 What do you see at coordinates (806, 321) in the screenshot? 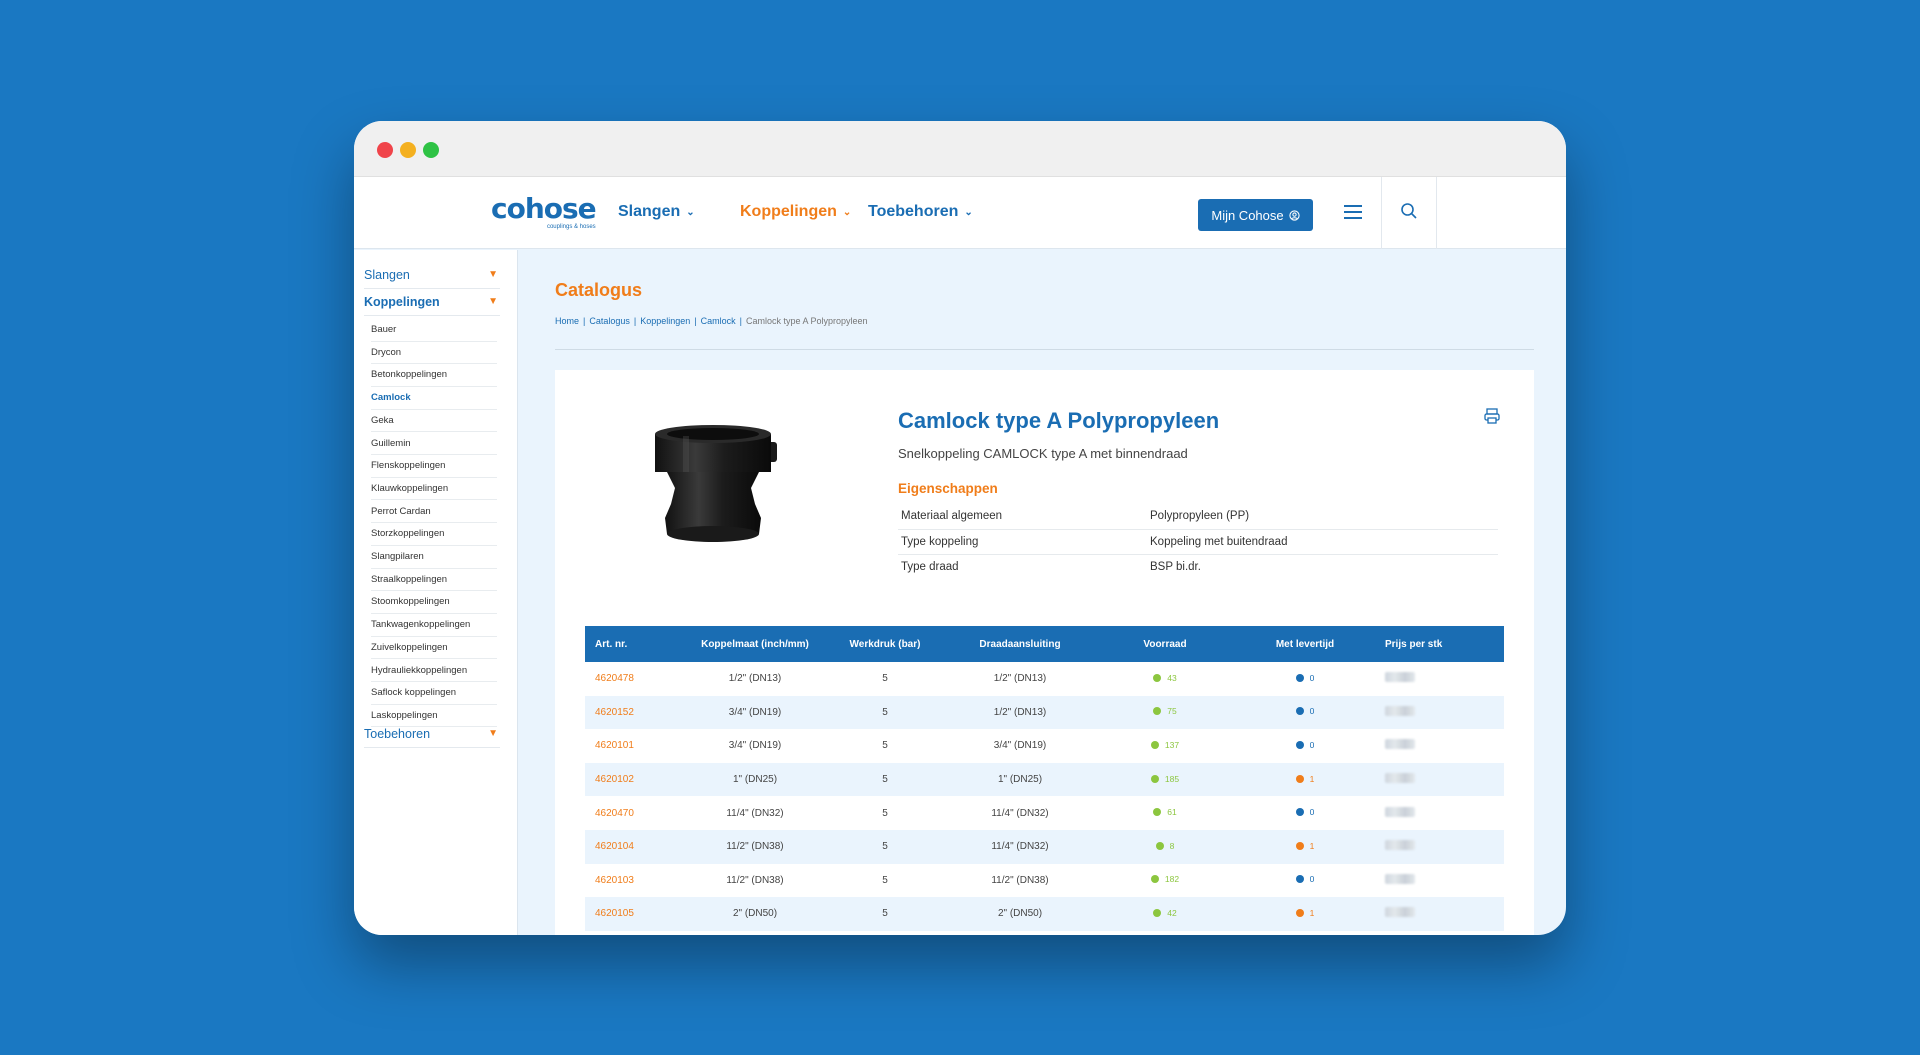
I see `breadcrumb-current: Camlock type A Polypropyleen` at bounding box center [806, 321].